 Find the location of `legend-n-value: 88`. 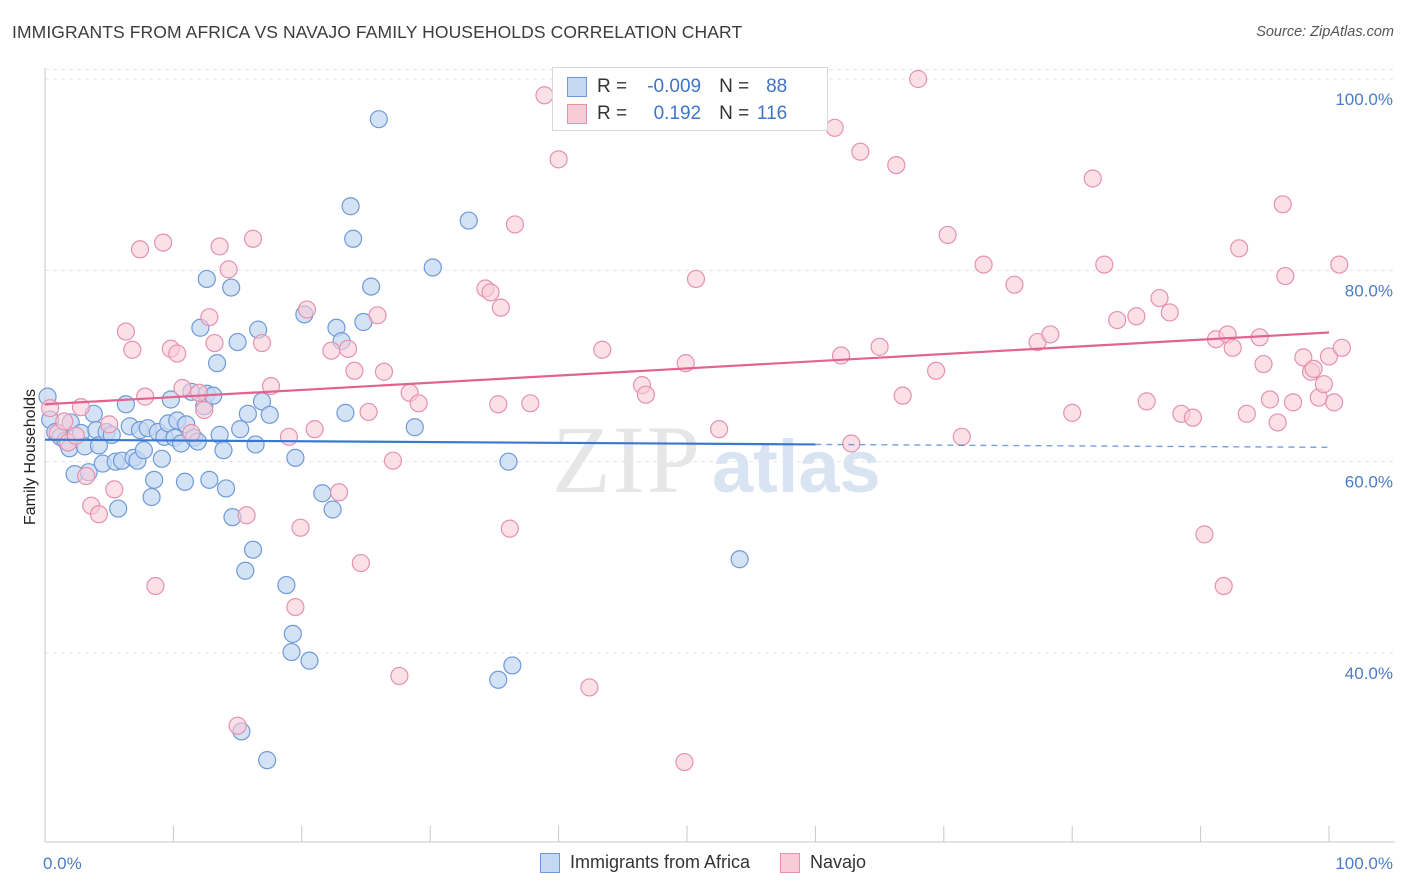

legend-n-value: 88 is located at coordinates (777, 86).